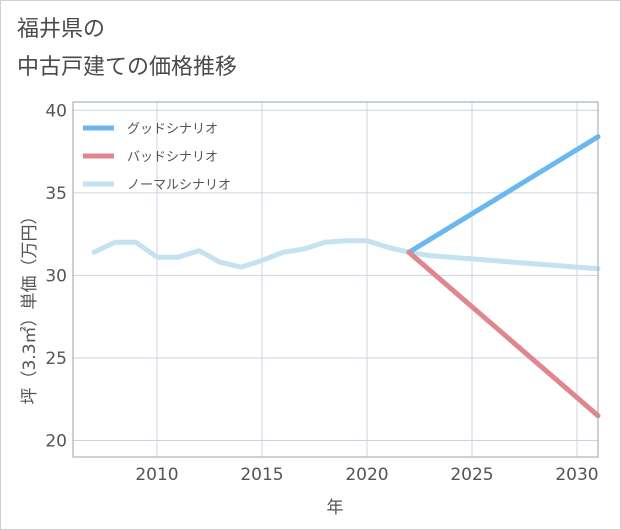 The width and height of the screenshot is (621, 530). I want to click on y-tick-label: 35, so click(56, 194).